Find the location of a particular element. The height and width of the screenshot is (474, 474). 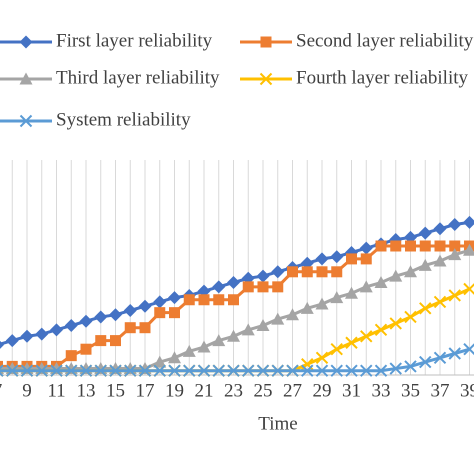

legend-item: Fourth layer reliability is located at coordinates (354, 77).